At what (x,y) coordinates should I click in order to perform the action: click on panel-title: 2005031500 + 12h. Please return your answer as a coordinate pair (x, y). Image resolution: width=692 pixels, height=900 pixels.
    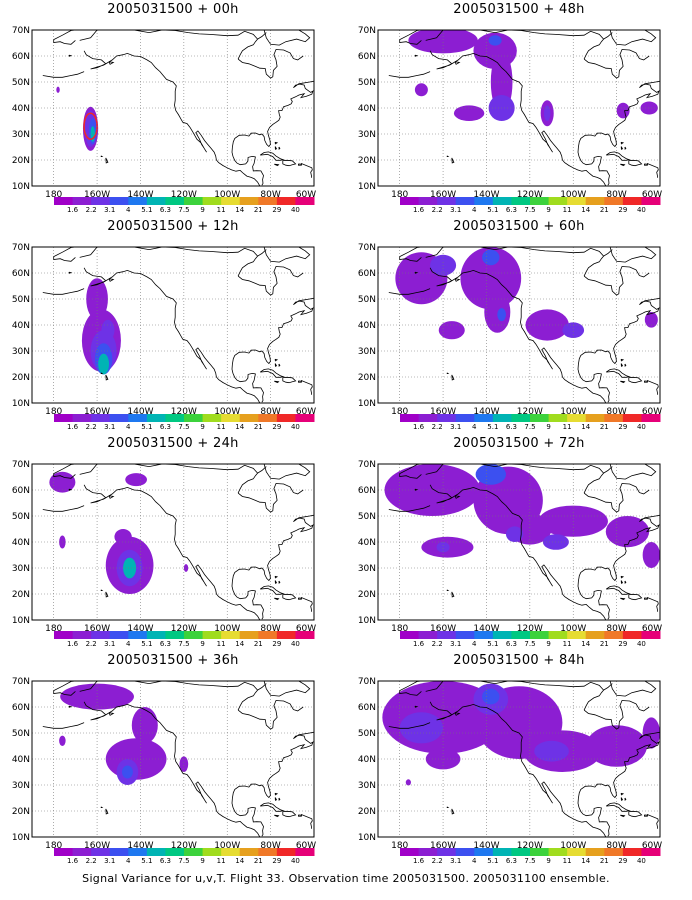
    Looking at the image, I should click on (173, 226).